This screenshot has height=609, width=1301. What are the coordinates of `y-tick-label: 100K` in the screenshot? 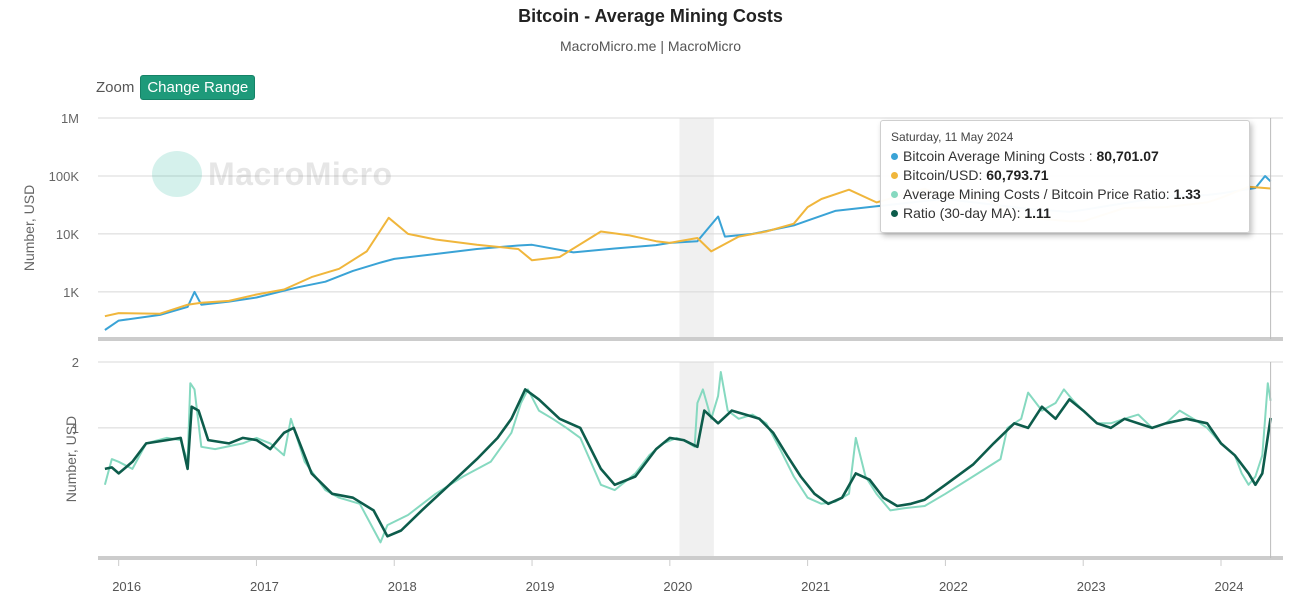 It's located at (64, 176).